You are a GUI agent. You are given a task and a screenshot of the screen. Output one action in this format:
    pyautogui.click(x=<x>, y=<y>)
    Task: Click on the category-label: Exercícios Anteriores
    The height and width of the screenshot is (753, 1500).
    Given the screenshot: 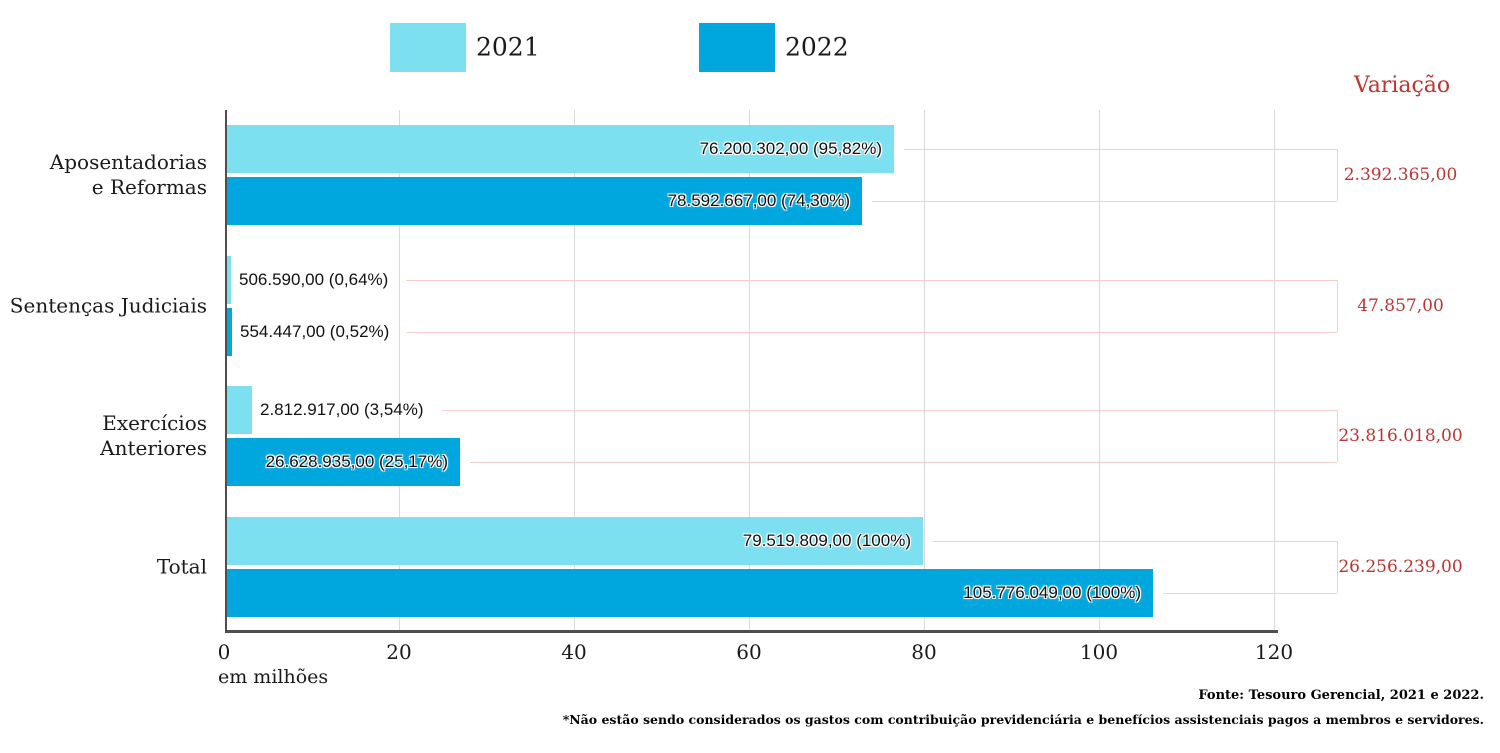 What is the action you would take?
    pyautogui.click(x=153, y=435)
    